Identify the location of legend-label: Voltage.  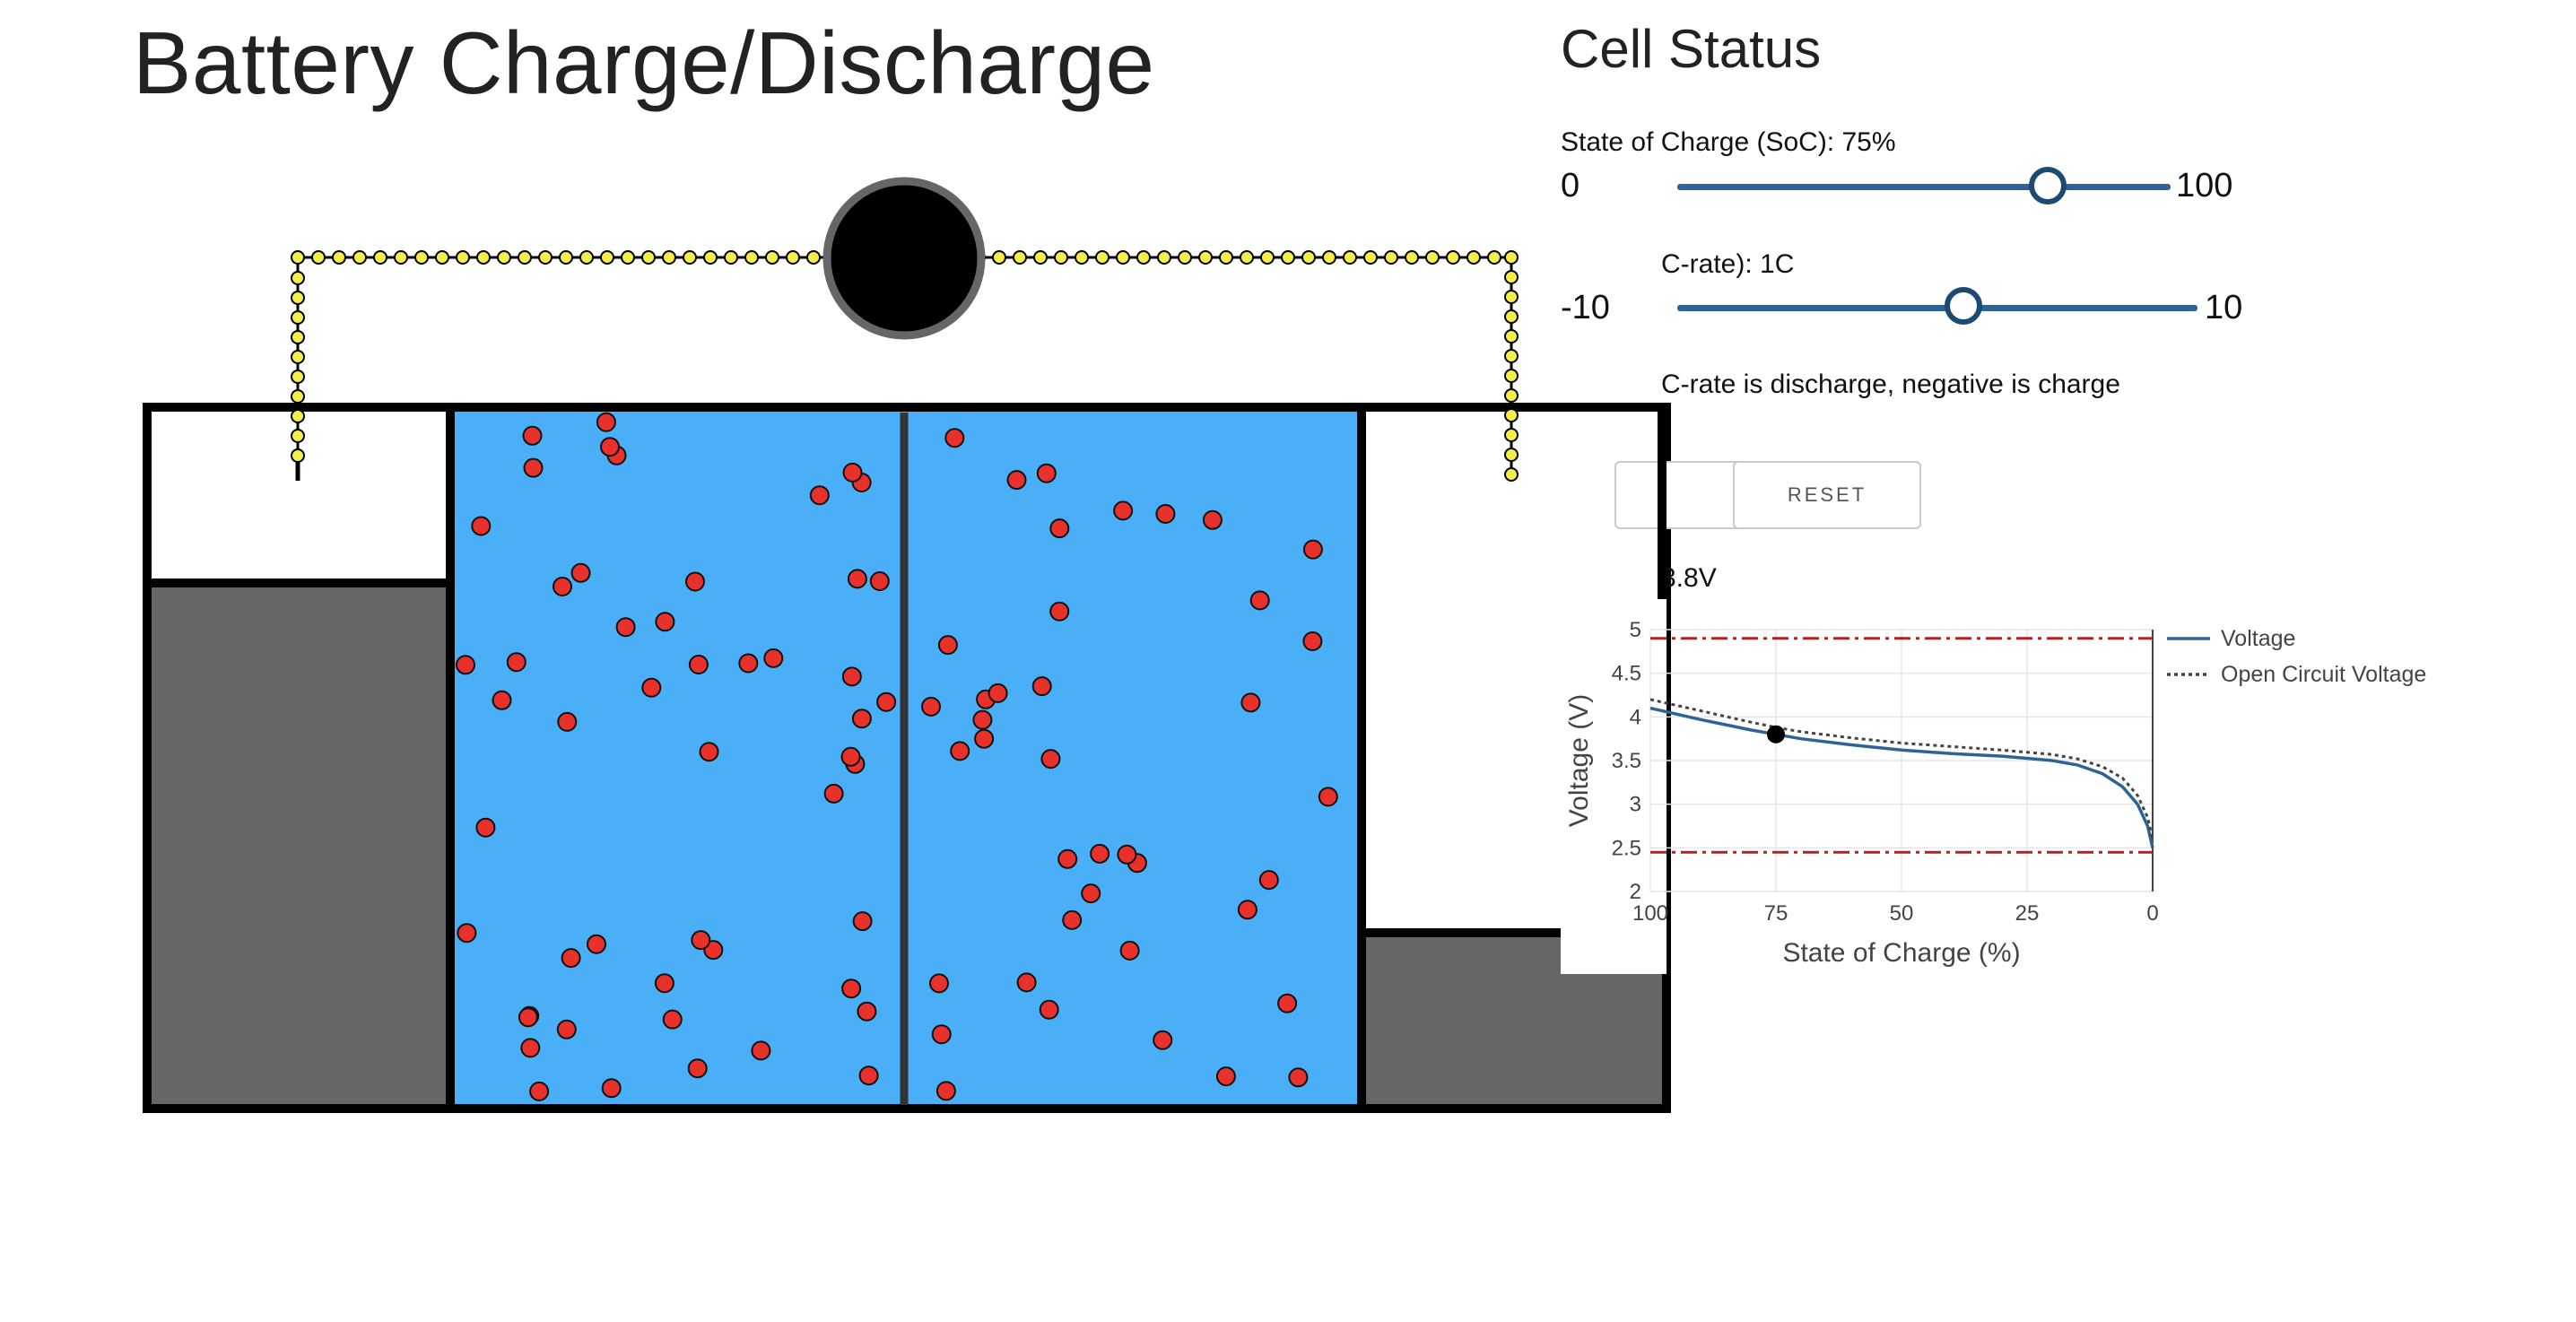
(2258, 638).